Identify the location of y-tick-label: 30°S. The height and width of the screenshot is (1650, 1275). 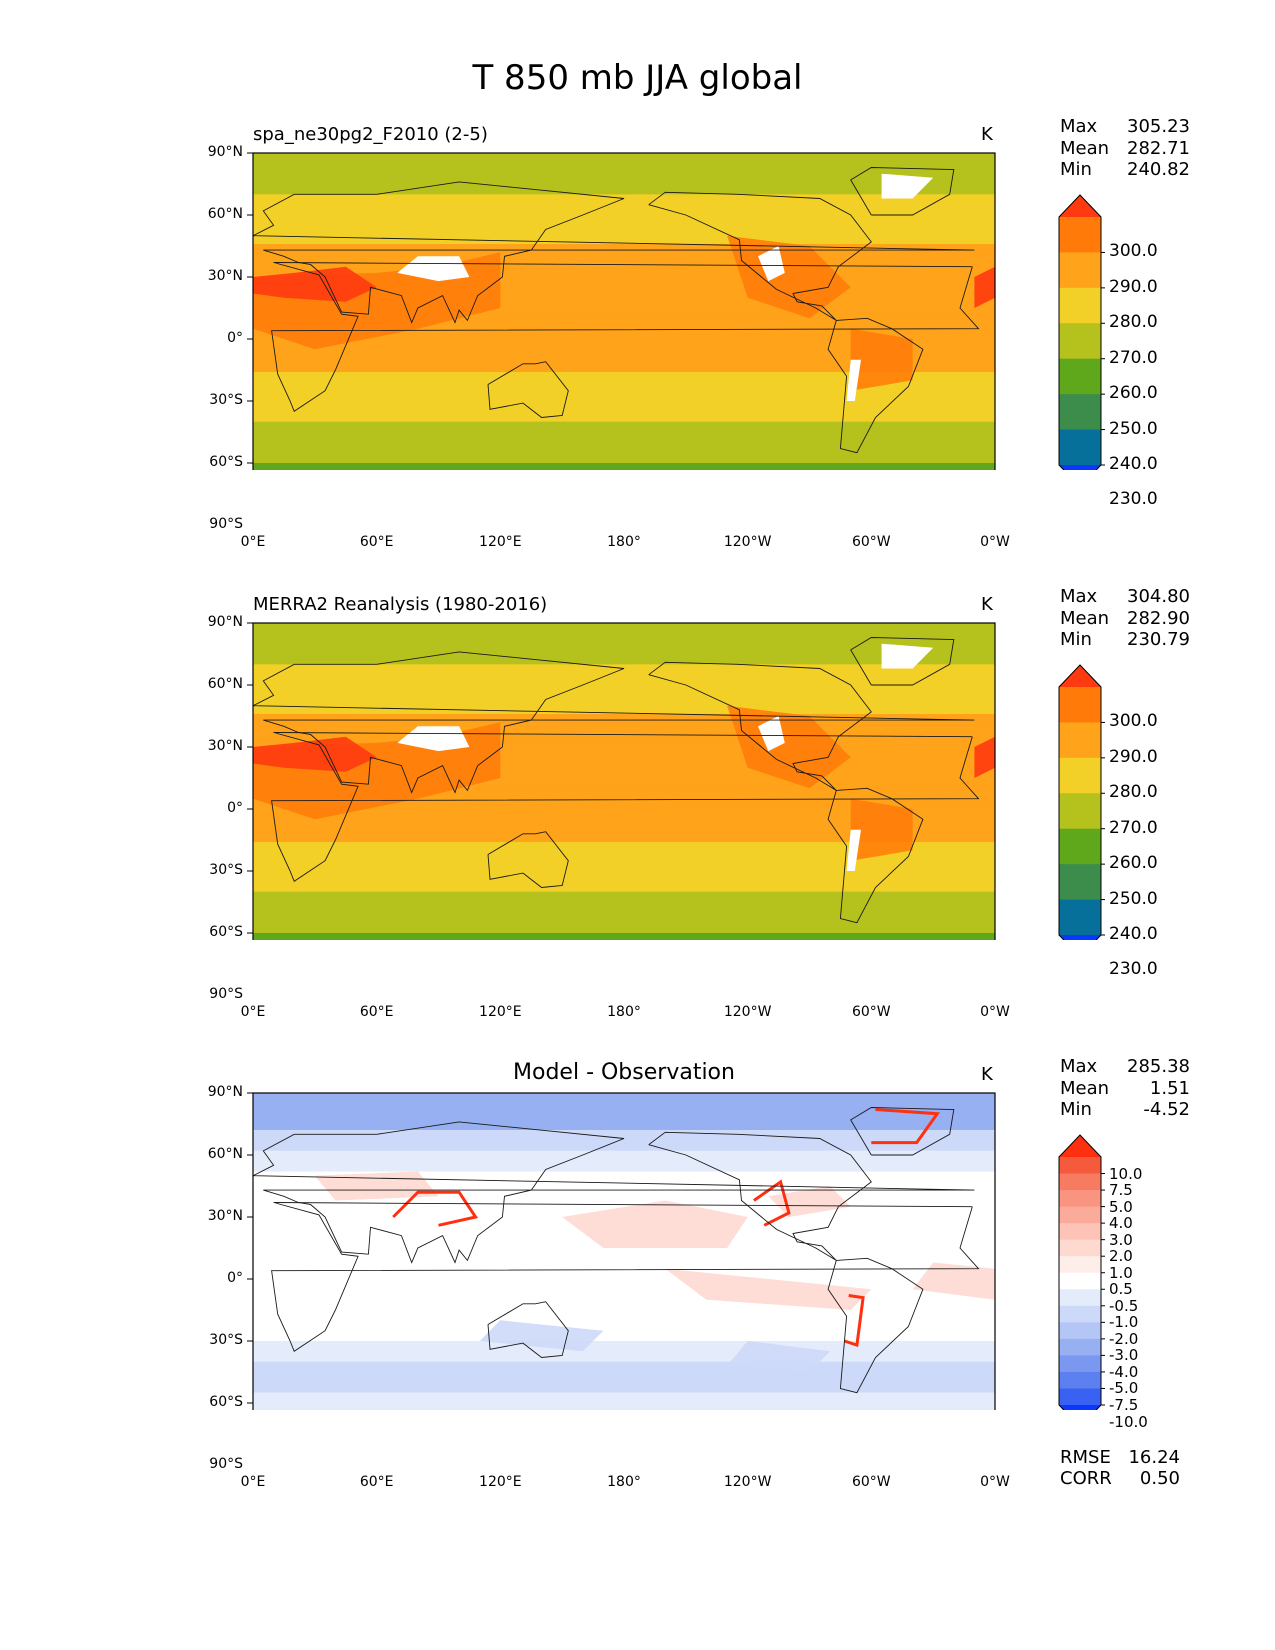
(226, 400).